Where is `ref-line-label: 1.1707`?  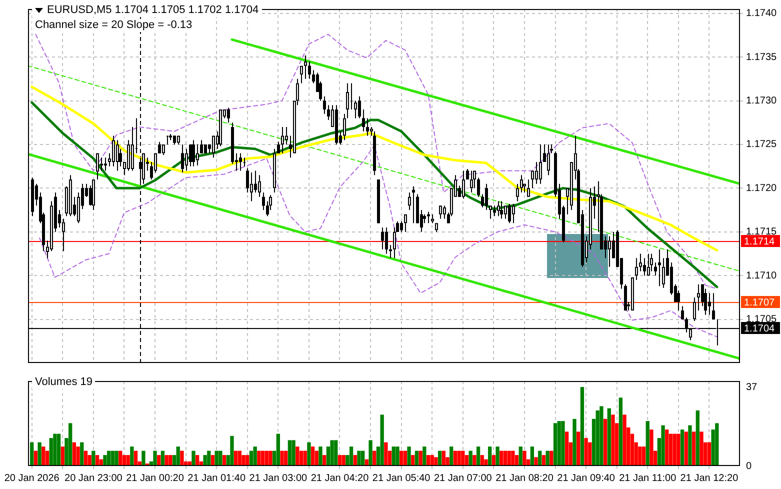 ref-line-label: 1.1707 is located at coordinates (760, 302).